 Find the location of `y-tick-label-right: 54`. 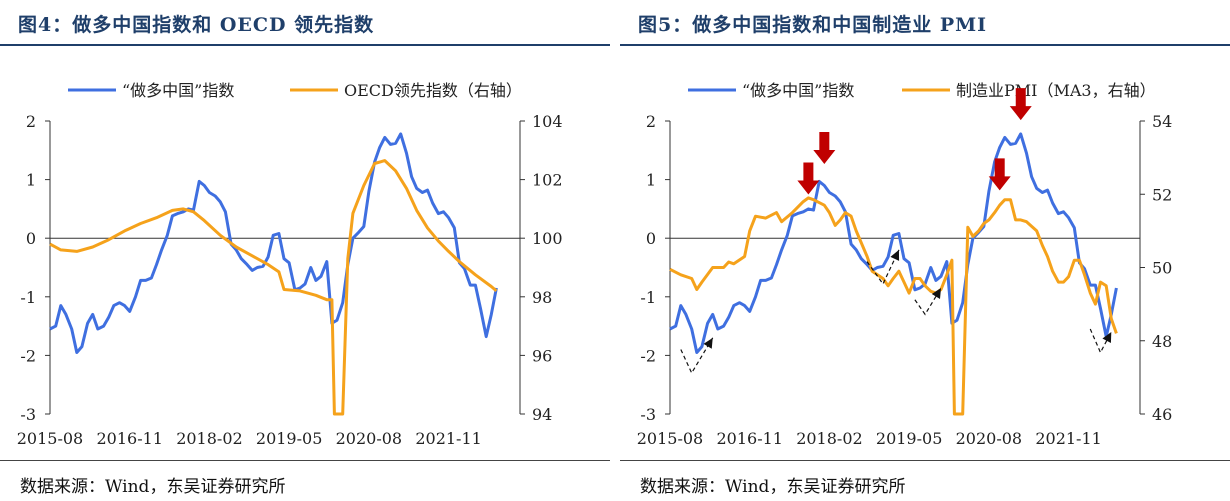

y-tick-label-right: 54 is located at coordinates (1162, 121).